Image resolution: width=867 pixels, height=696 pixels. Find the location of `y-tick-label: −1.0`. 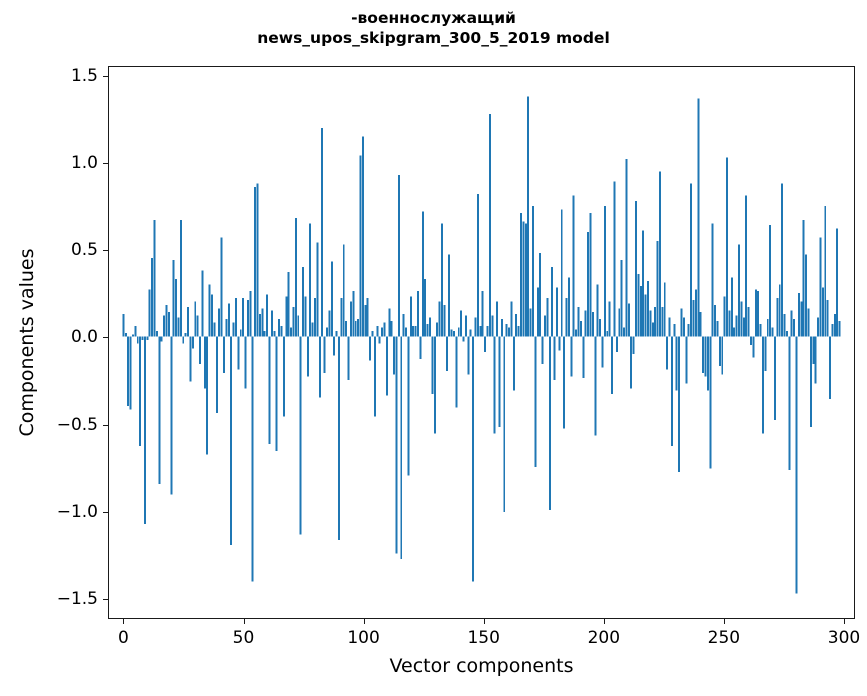

y-tick-label: −1.0 is located at coordinates (77, 511).